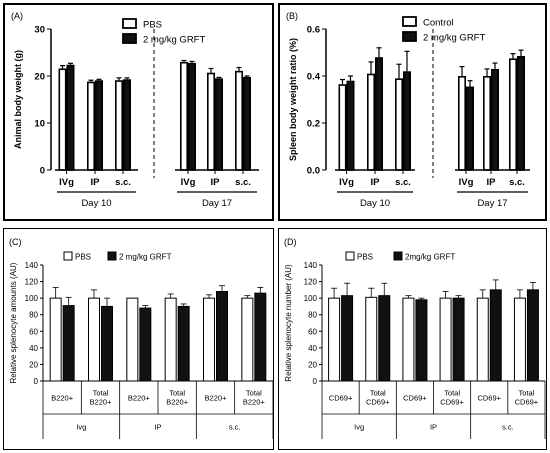 Image resolution: width=550 pixels, height=453 pixels. Describe the element at coordinates (312, 348) in the screenshot. I see `y-tick-label: 40` at that location.